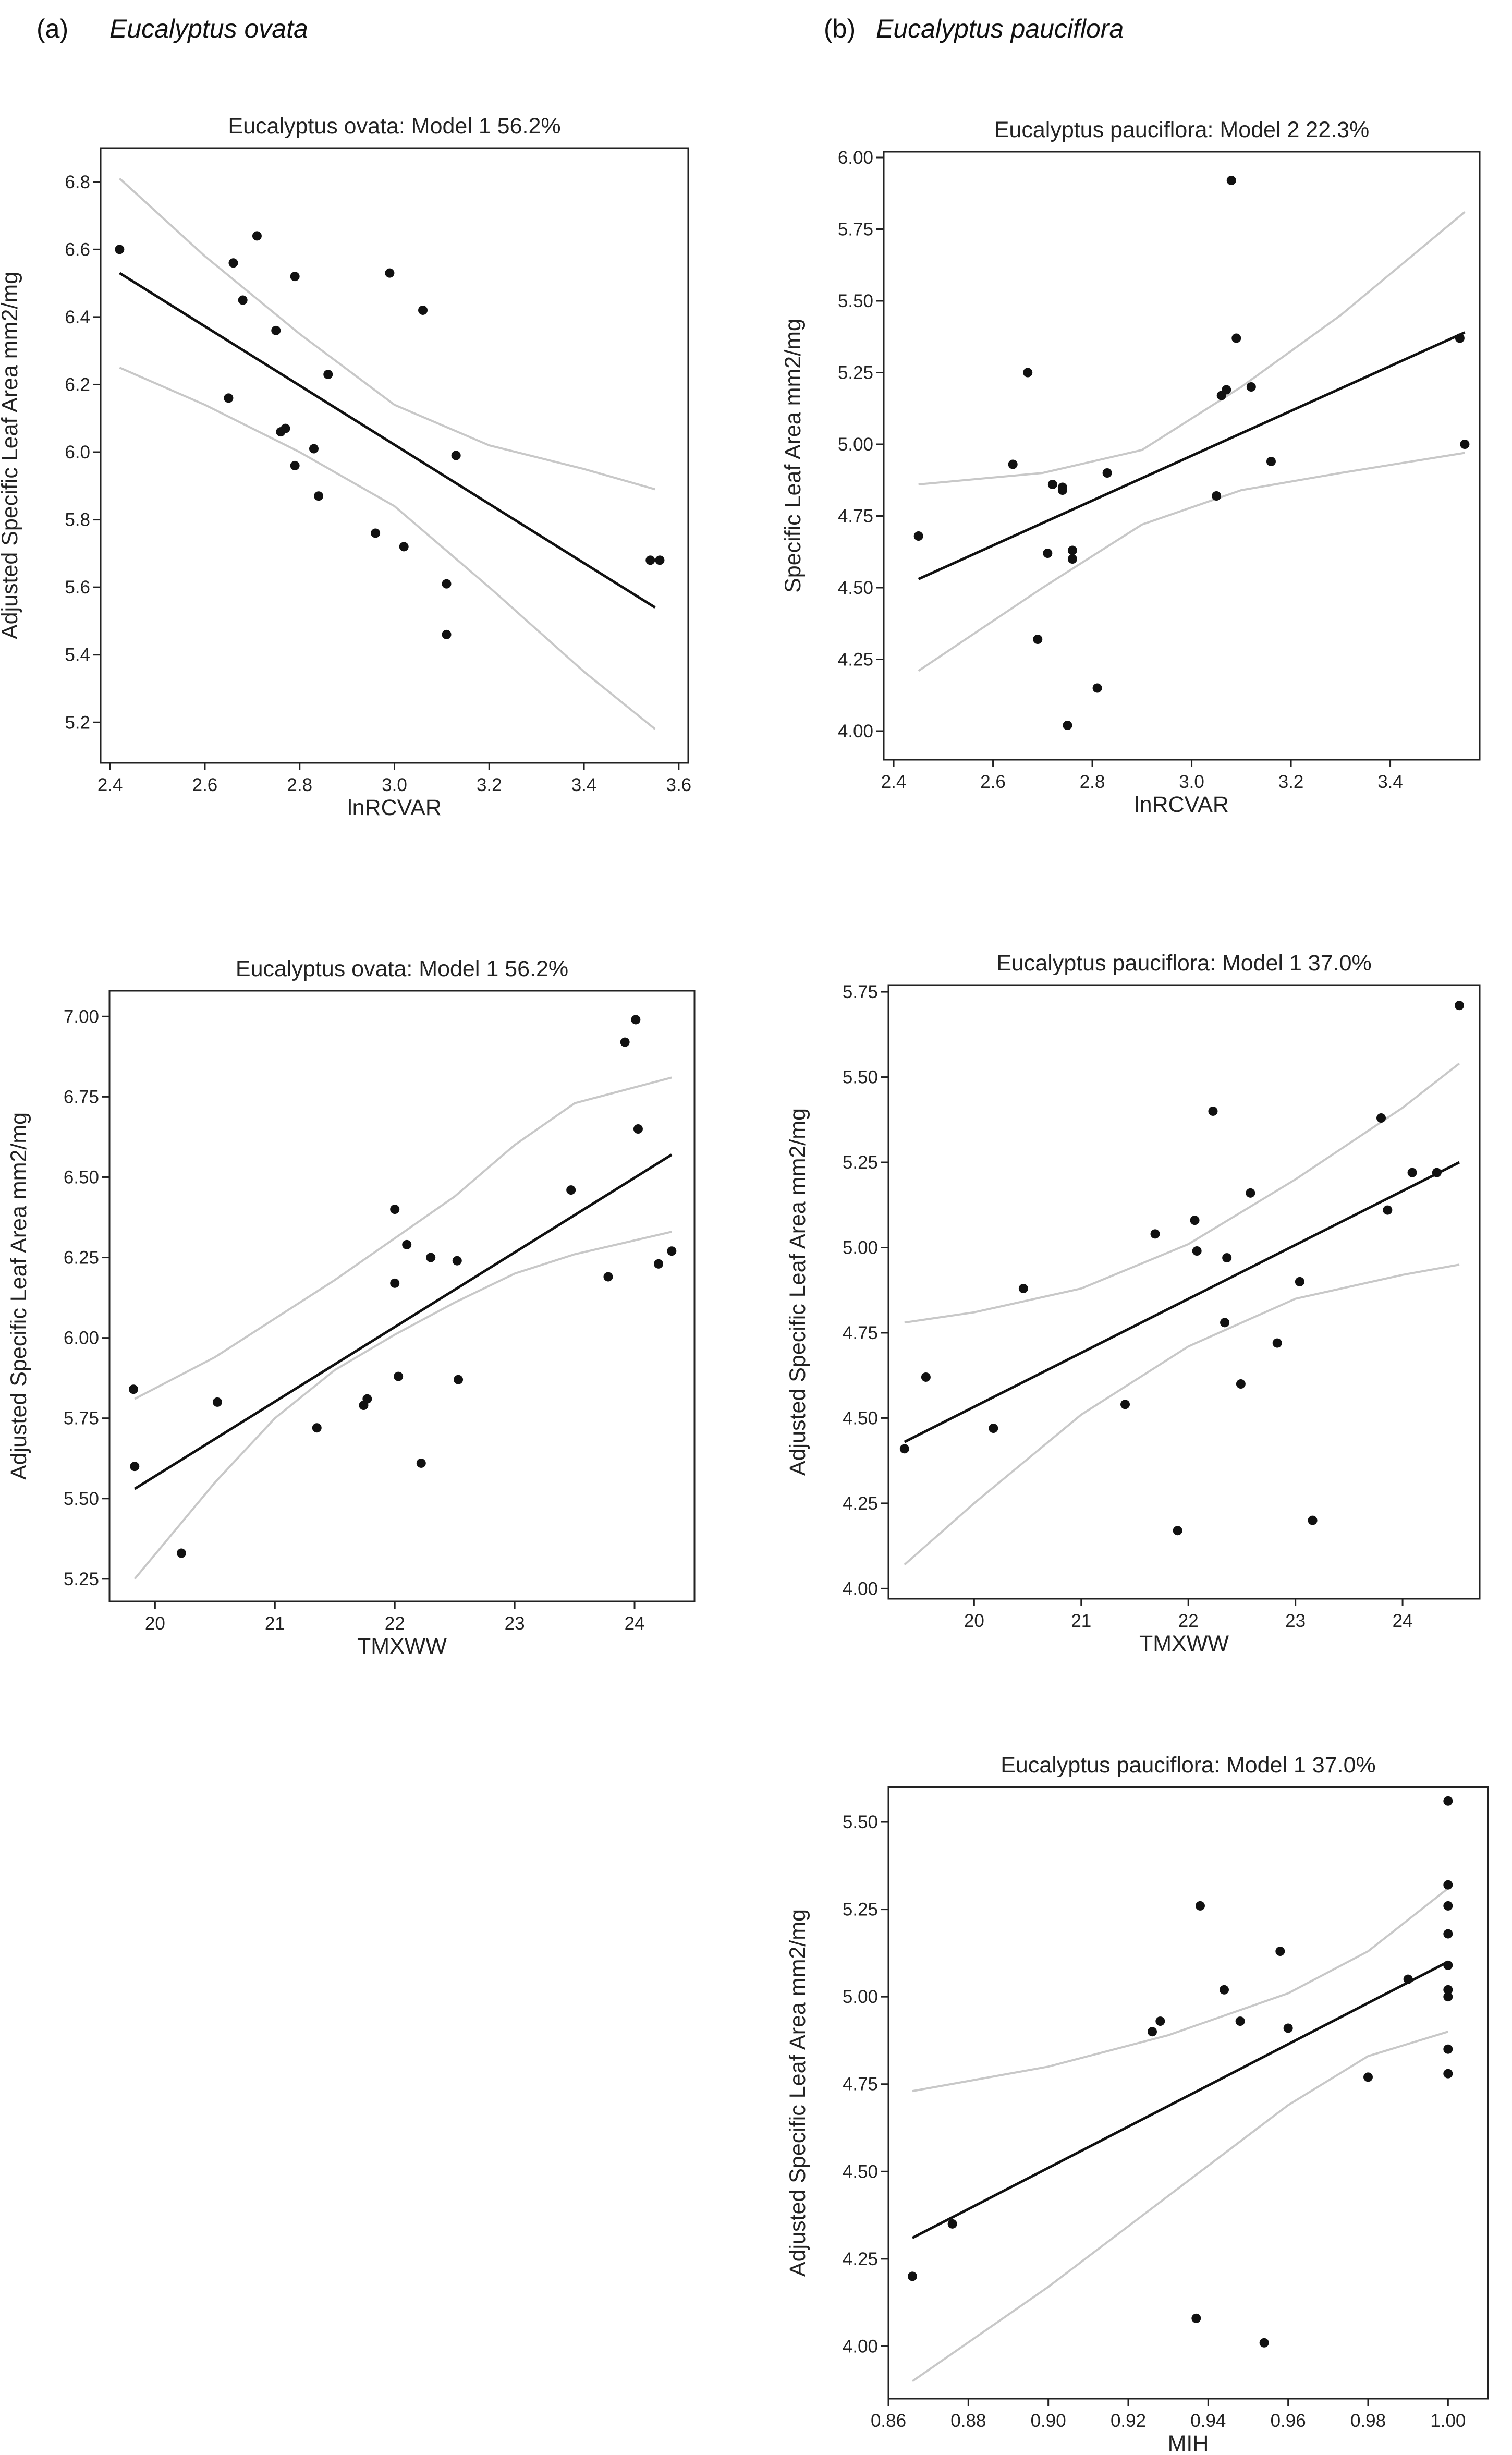 Image resolution: width=1512 pixels, height=2455 pixels. Describe the element at coordinates (1208, 2421) in the screenshot. I see `x-tick-label: 0.94` at that location.